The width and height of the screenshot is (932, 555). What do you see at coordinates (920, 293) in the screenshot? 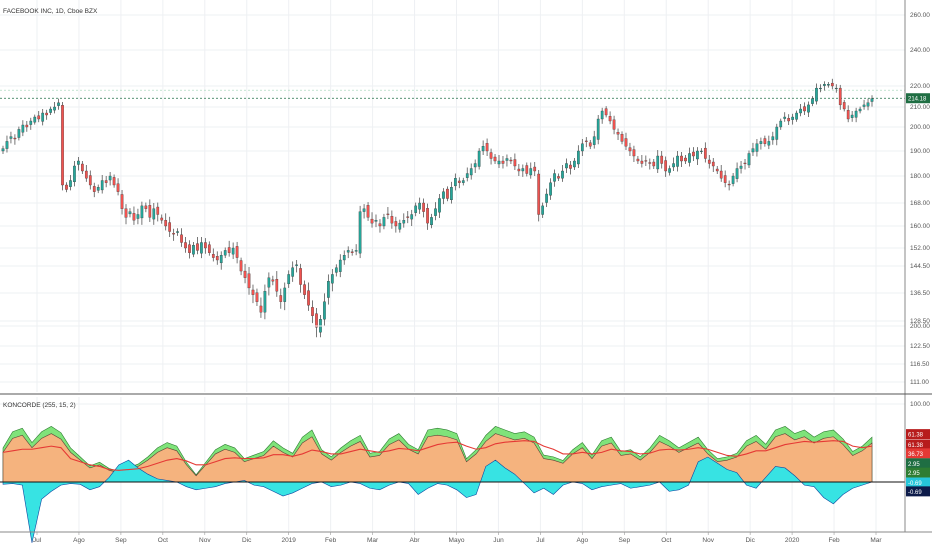
I see `price-y-tick-label: 136.50` at bounding box center [920, 293].